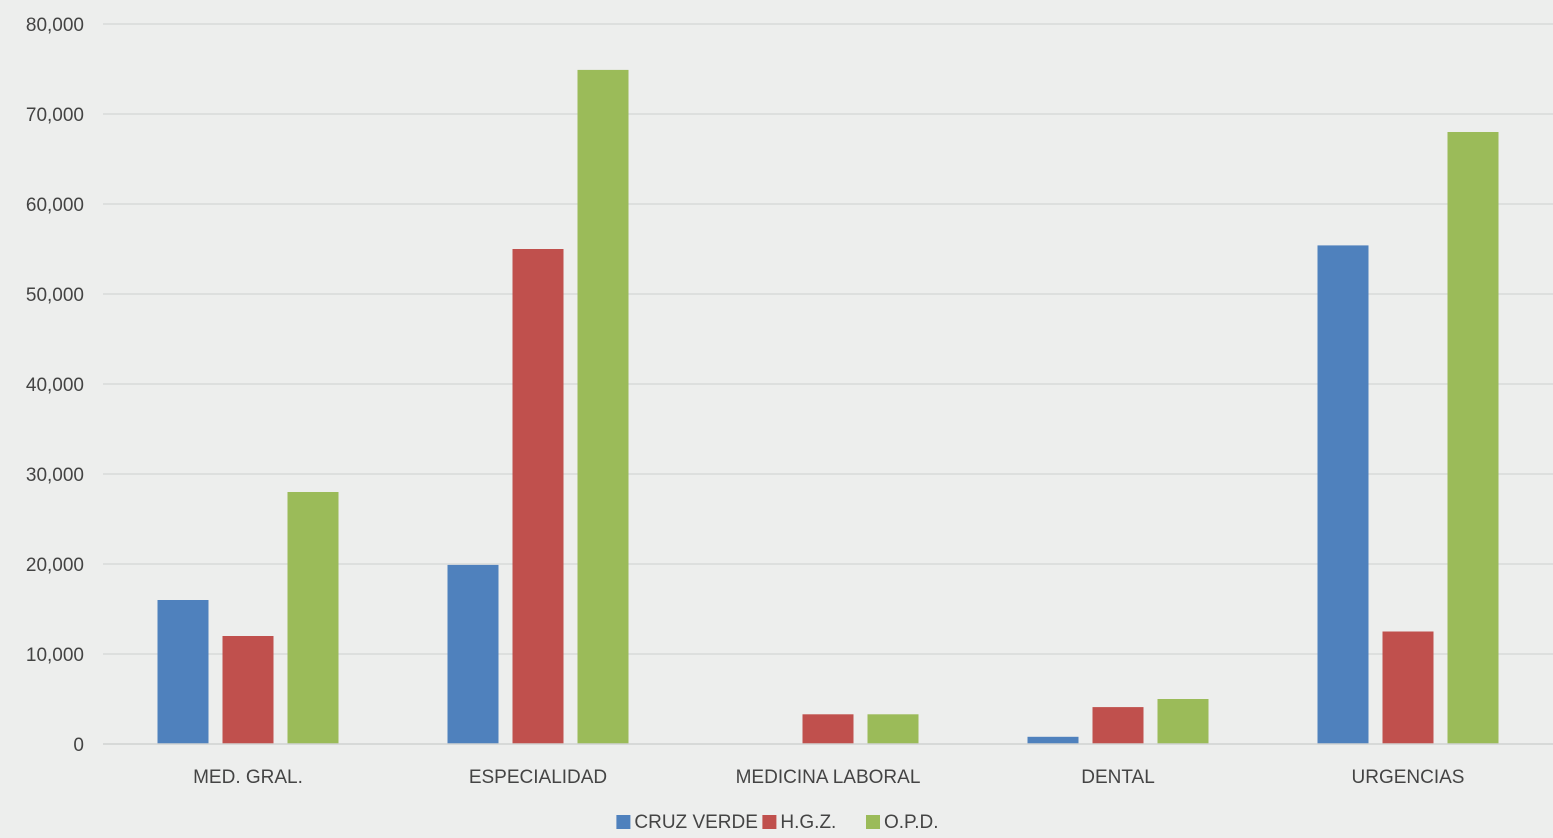 Image resolution: width=1553 pixels, height=838 pixels. What do you see at coordinates (55, 115) in the screenshot?
I see `y-tick-label: 70,000` at bounding box center [55, 115].